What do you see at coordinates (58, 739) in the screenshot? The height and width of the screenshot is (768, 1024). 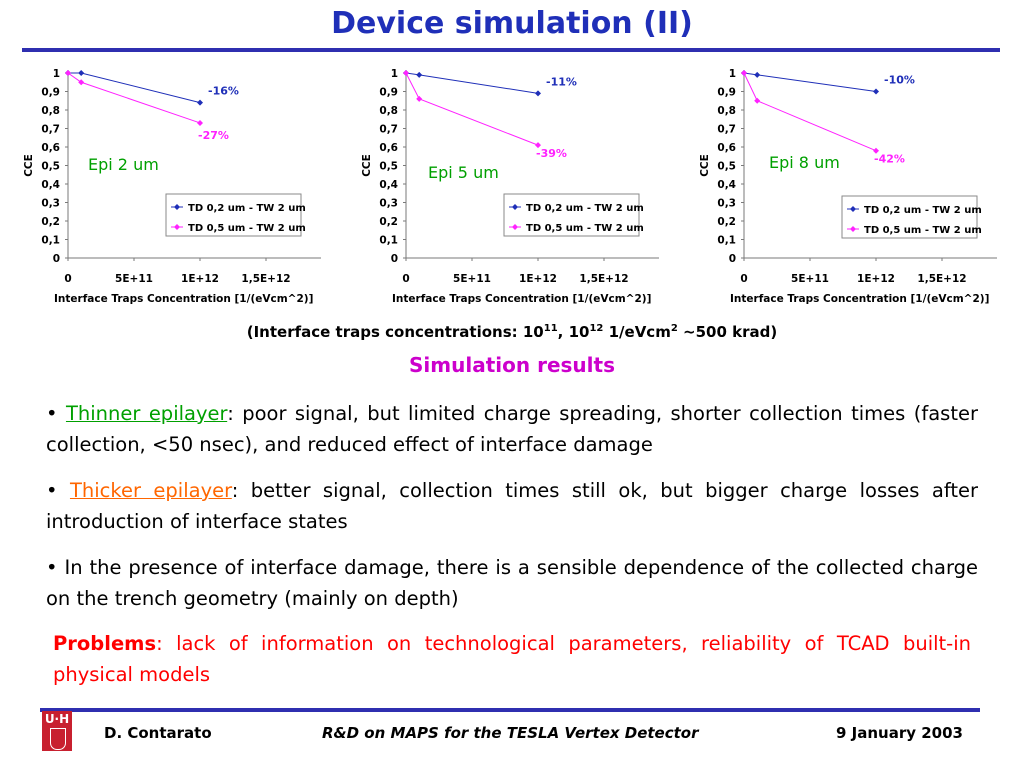 I see `logo-shield-icon` at bounding box center [58, 739].